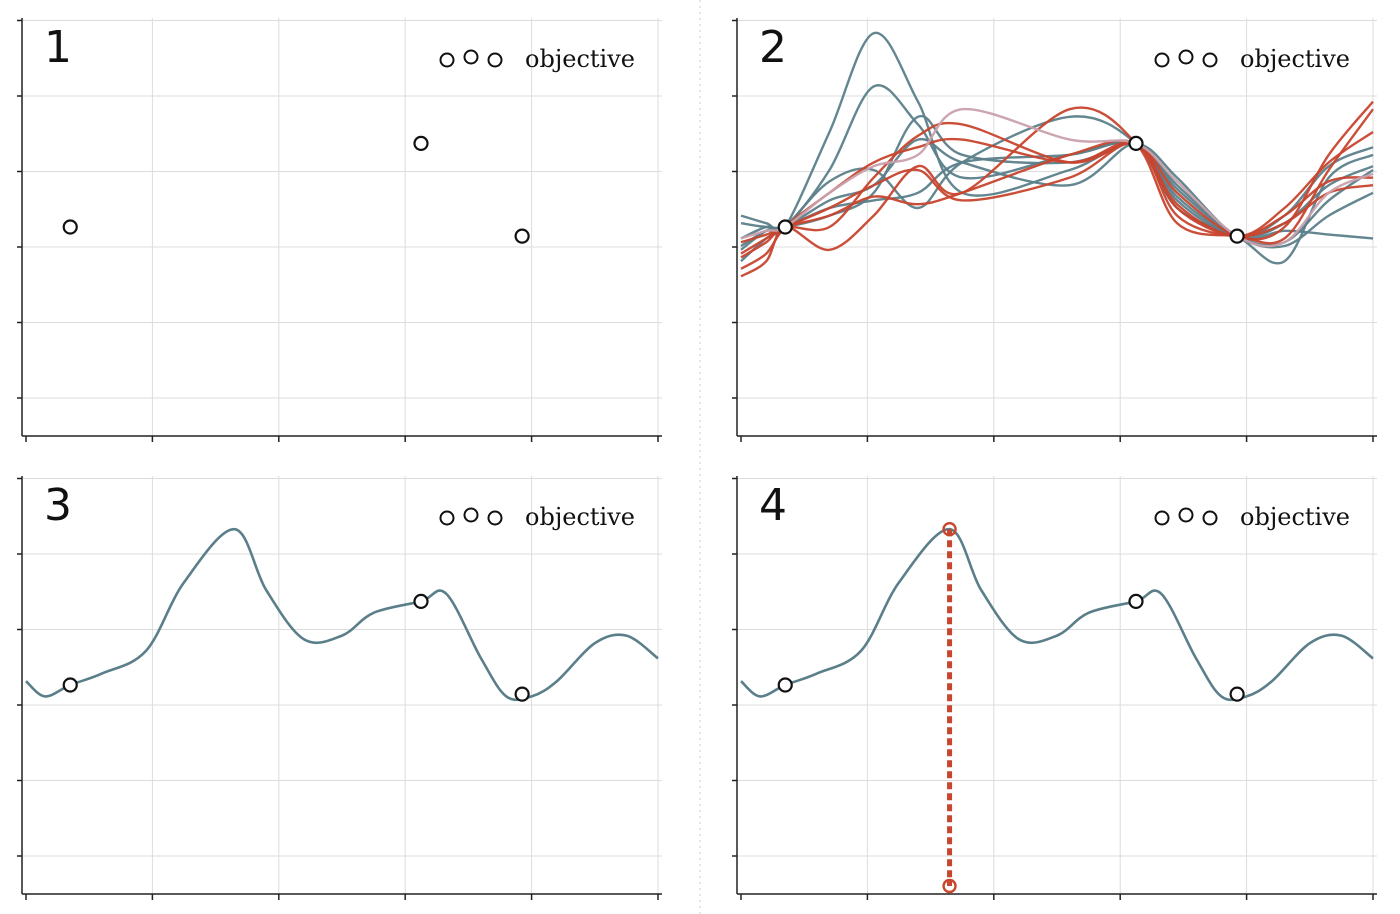  Describe the element at coordinates (773, 505) in the screenshot. I see `panel-number: 4` at that location.